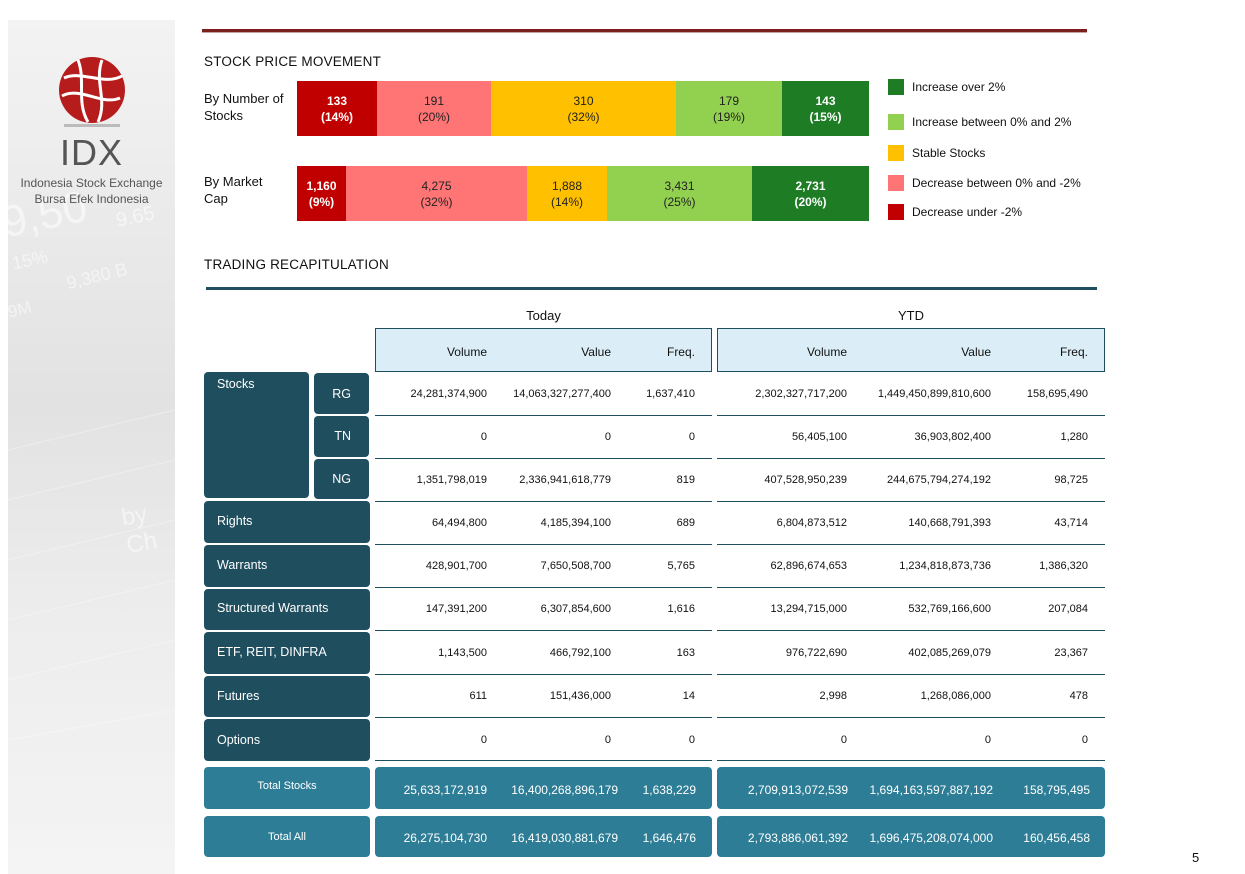 Image resolution: width=1245 pixels, height=874 pixels. What do you see at coordinates (952, 437) in the screenshot?
I see `table-cell: 36,903,802,400` at bounding box center [952, 437].